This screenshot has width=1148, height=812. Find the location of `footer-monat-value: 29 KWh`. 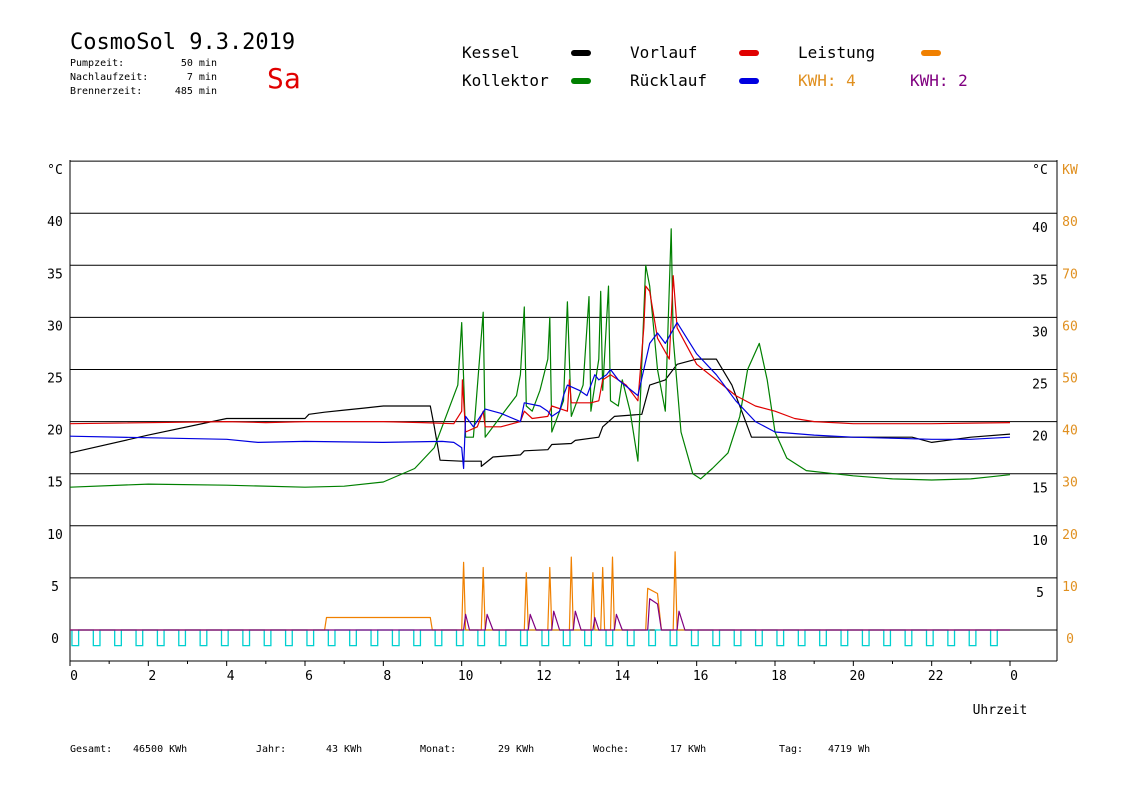

footer-monat-value: 29 KWh is located at coordinates (516, 749).